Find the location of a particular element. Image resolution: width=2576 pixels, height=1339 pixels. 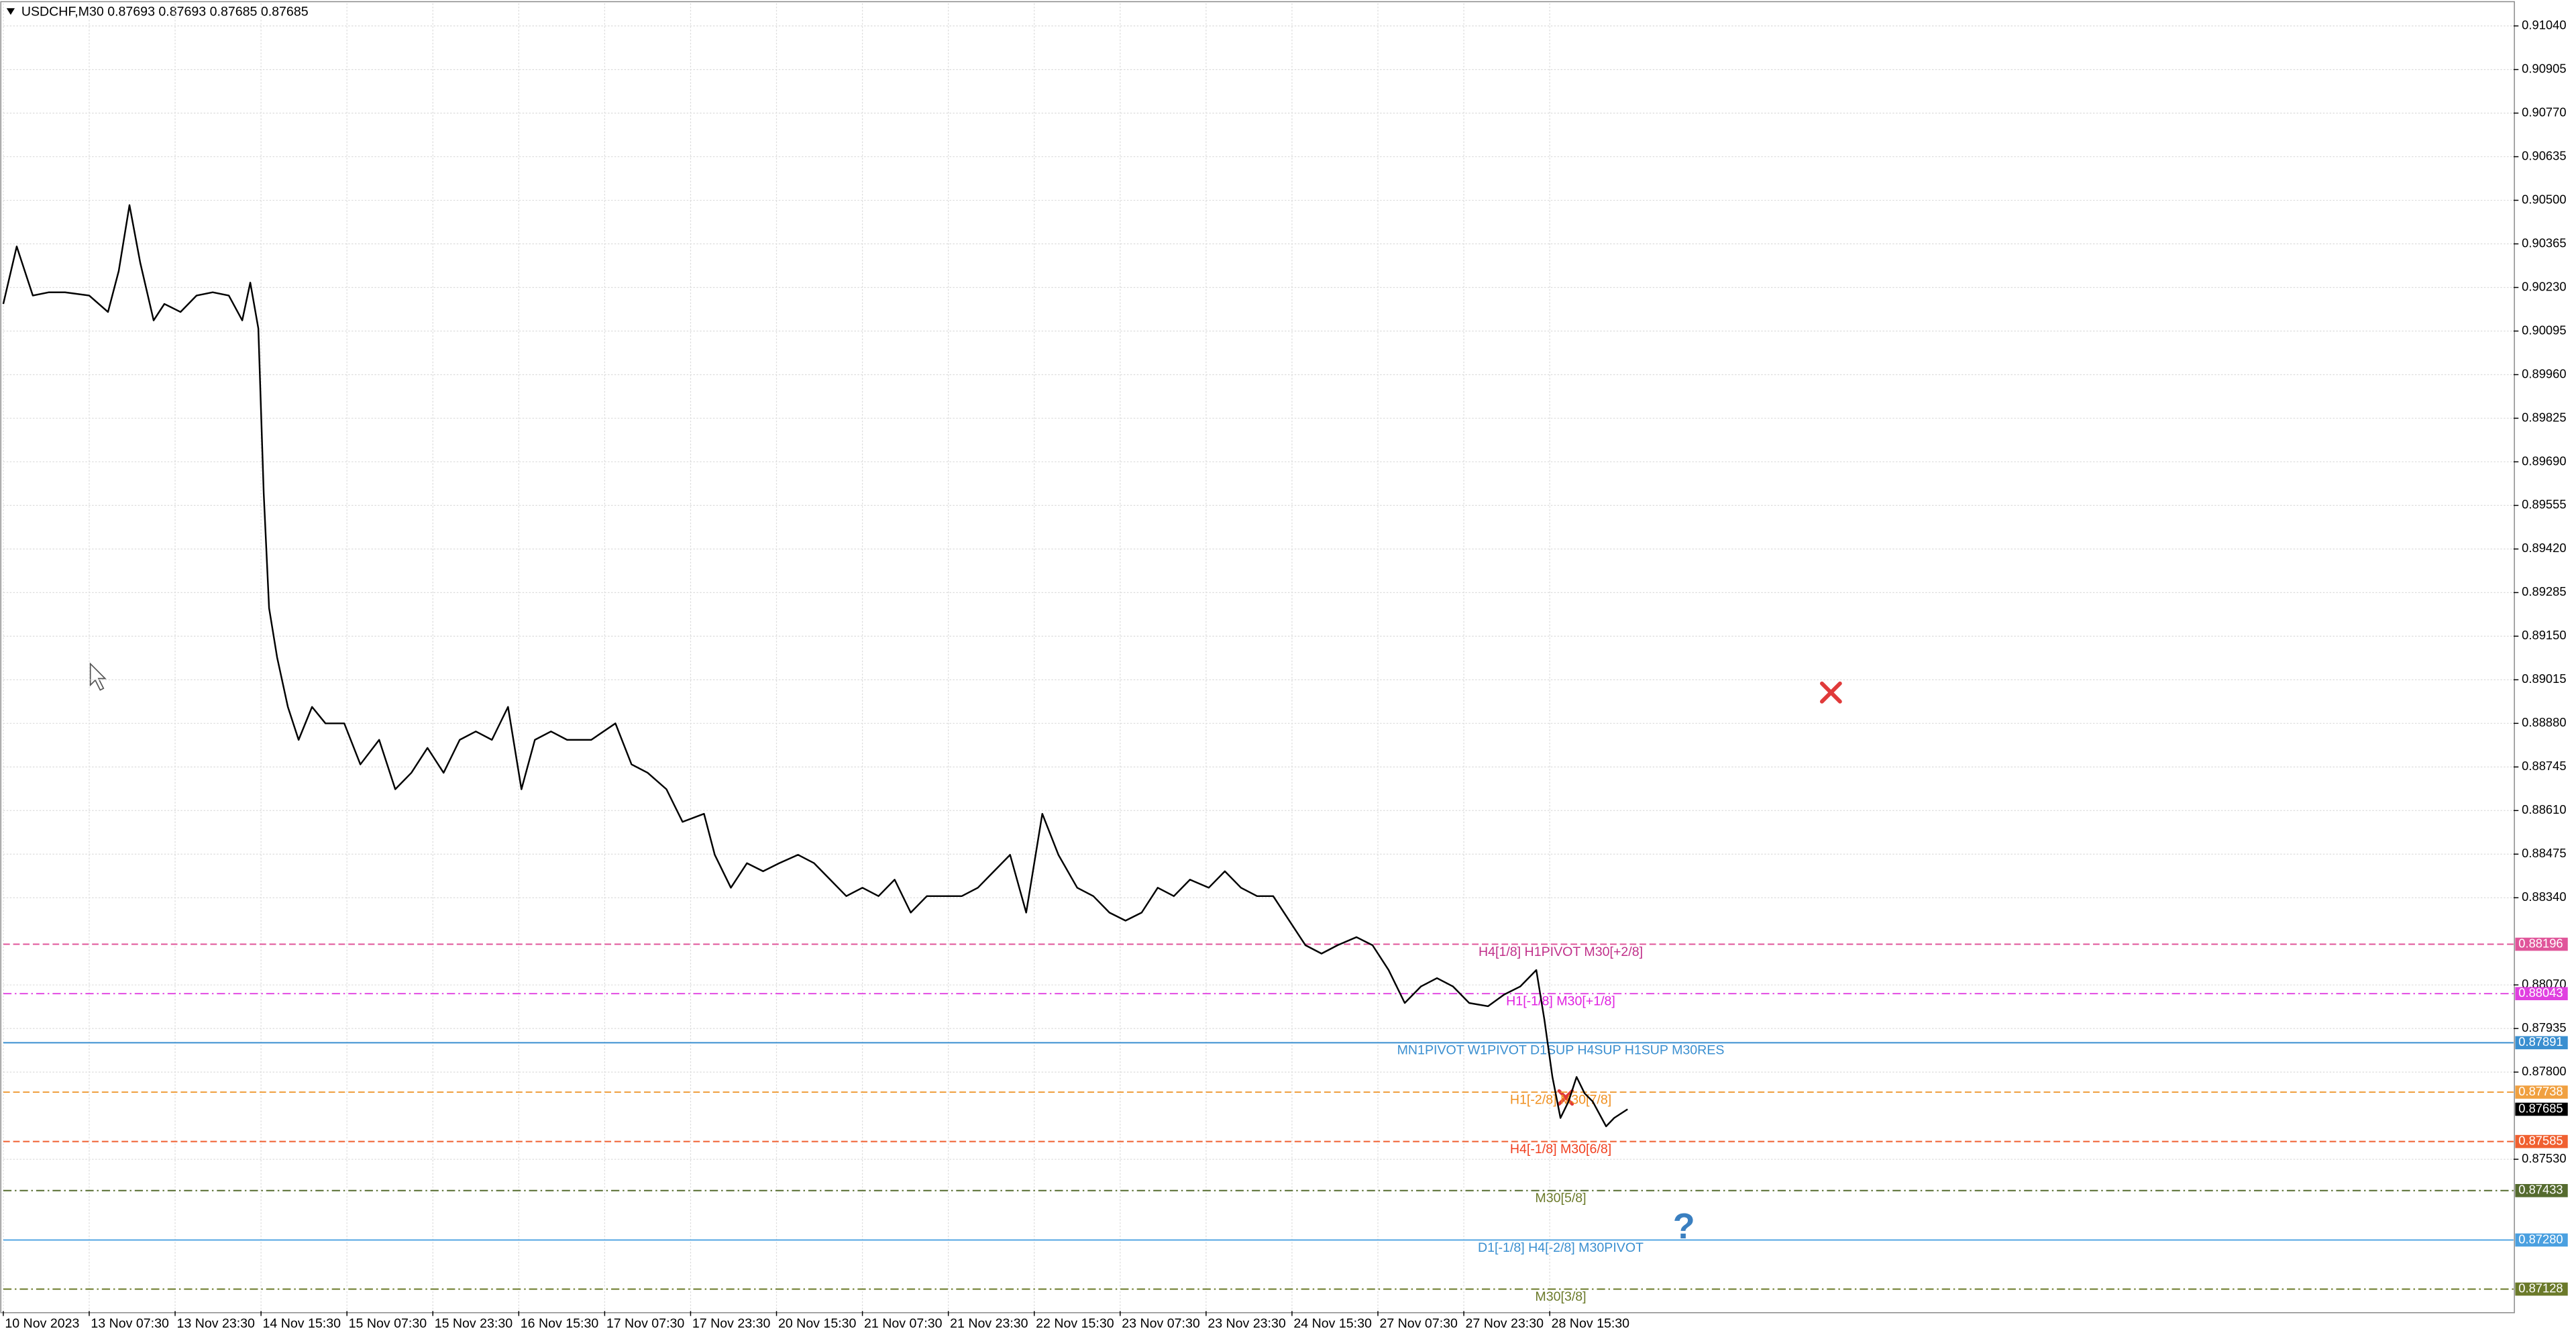

y-tick-label: 0.89960 is located at coordinates (2544, 373).